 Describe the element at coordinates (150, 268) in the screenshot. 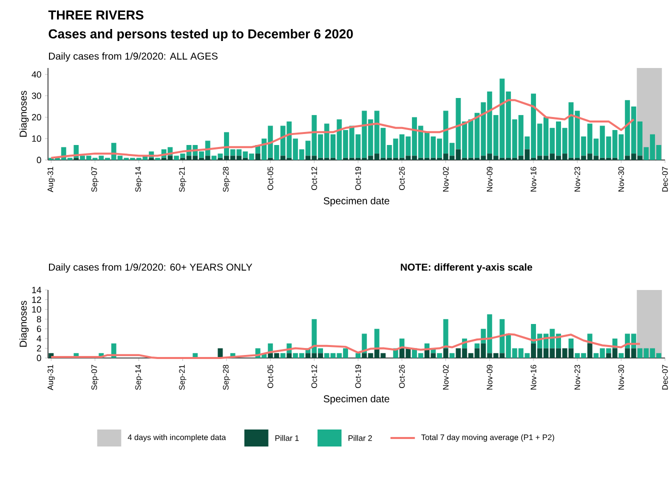

I see `chart-title: Daily cases from 1/9/2020: 60+ YEARS ONLY` at that location.